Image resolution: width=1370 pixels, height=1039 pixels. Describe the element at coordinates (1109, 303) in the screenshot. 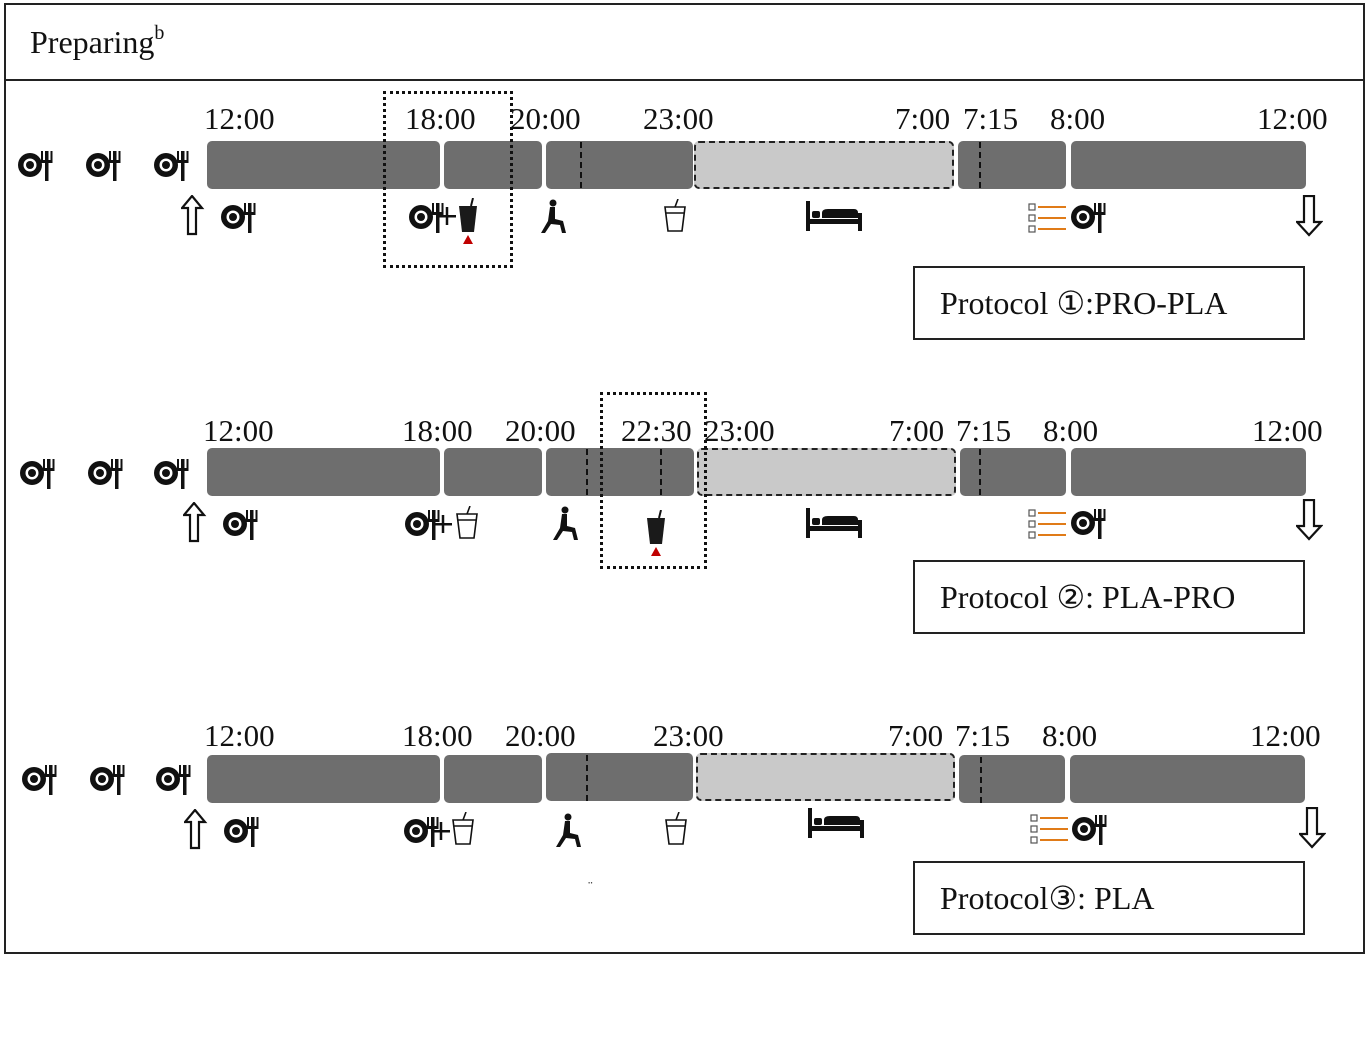

I see `protocol-label-box: Protocol ①:PRO-PLA` at that location.